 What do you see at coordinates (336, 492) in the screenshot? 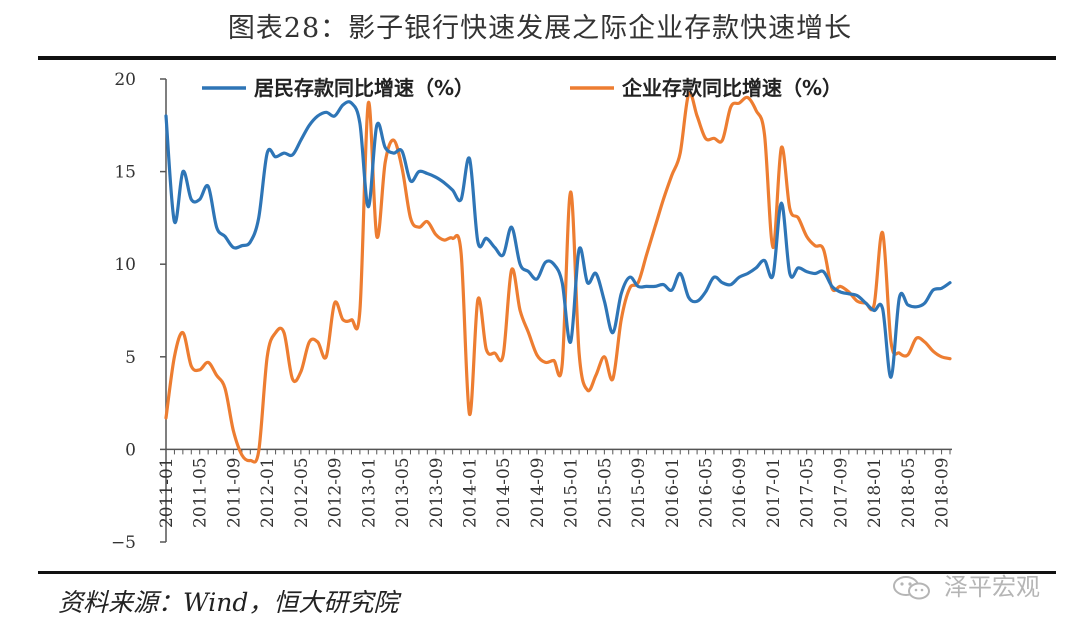
I see `x-tick-label: 2012-09` at bounding box center [336, 492].